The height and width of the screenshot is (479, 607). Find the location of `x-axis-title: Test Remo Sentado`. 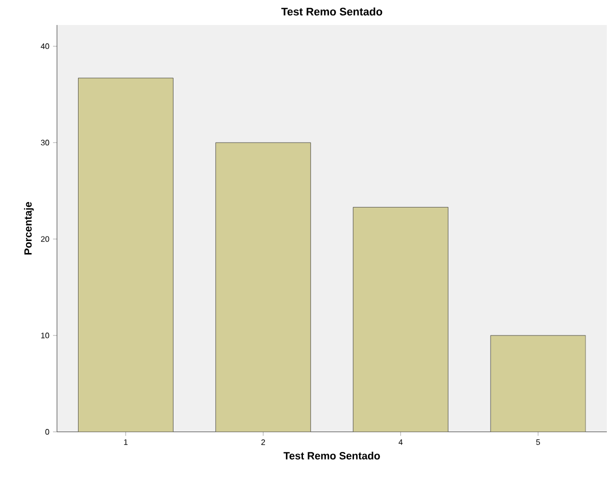

x-axis-title: Test Remo Sentado is located at coordinates (332, 456).